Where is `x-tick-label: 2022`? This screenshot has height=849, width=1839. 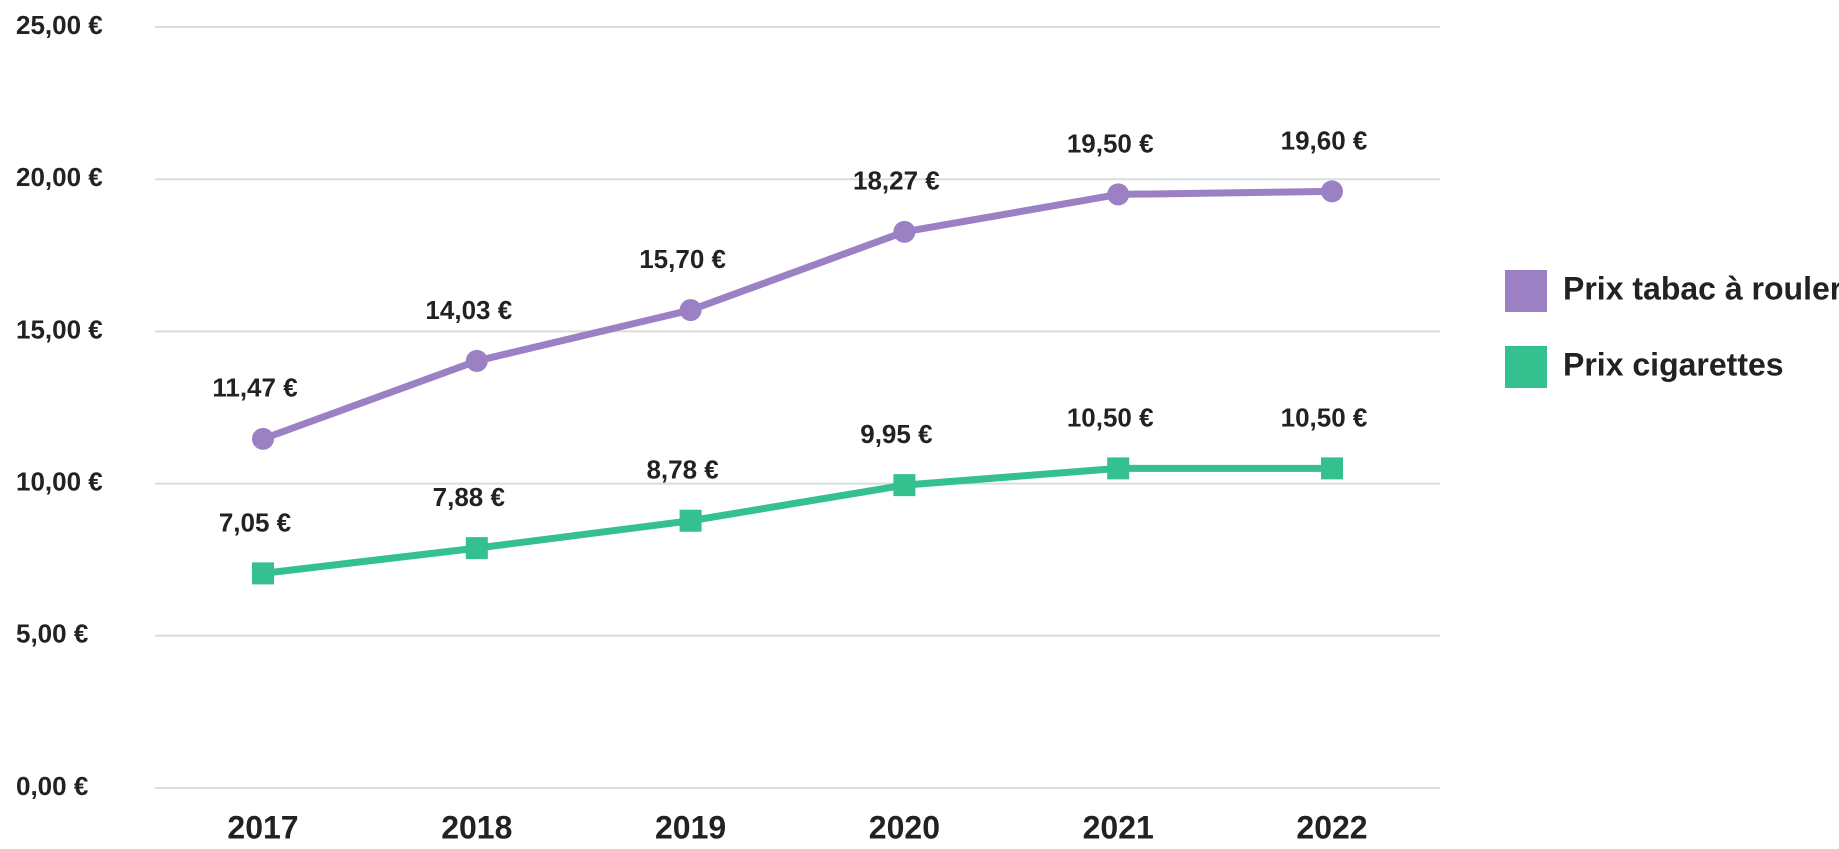 x-tick-label: 2022 is located at coordinates (1331, 827).